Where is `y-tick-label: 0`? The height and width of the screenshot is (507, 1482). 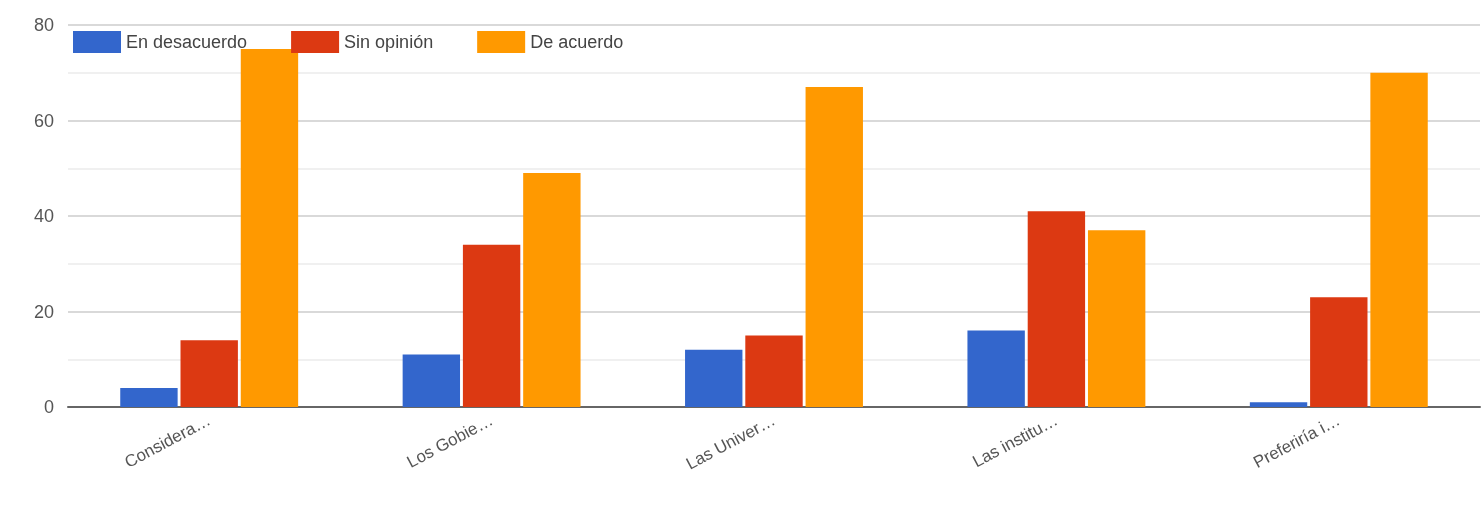
y-tick-label: 0 is located at coordinates (48, 407).